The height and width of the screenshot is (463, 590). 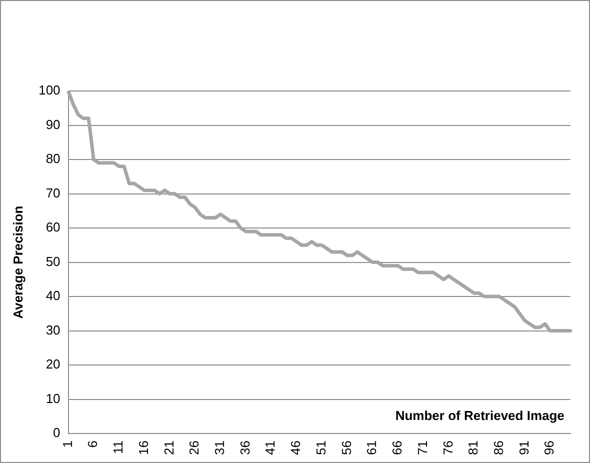 I want to click on x-tick-label: 91, so click(x=524, y=448).